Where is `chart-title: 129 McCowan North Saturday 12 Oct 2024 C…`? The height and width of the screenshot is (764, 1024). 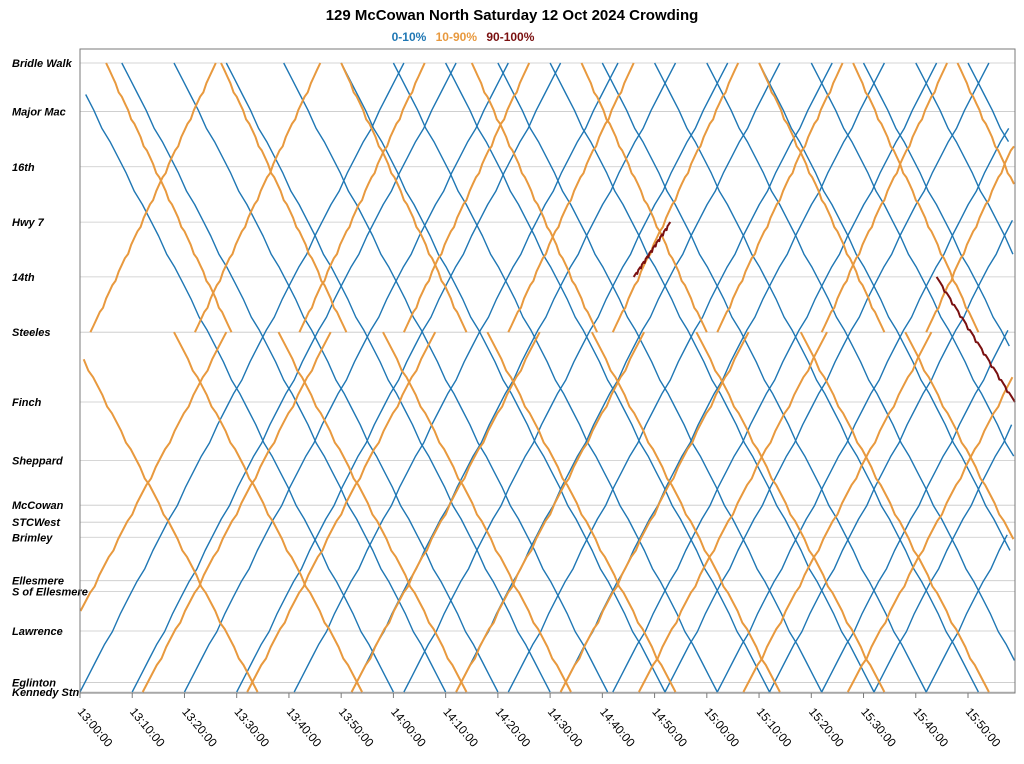 chart-title: 129 McCowan North Saturday 12 Oct 2024 C… is located at coordinates (512, 15).